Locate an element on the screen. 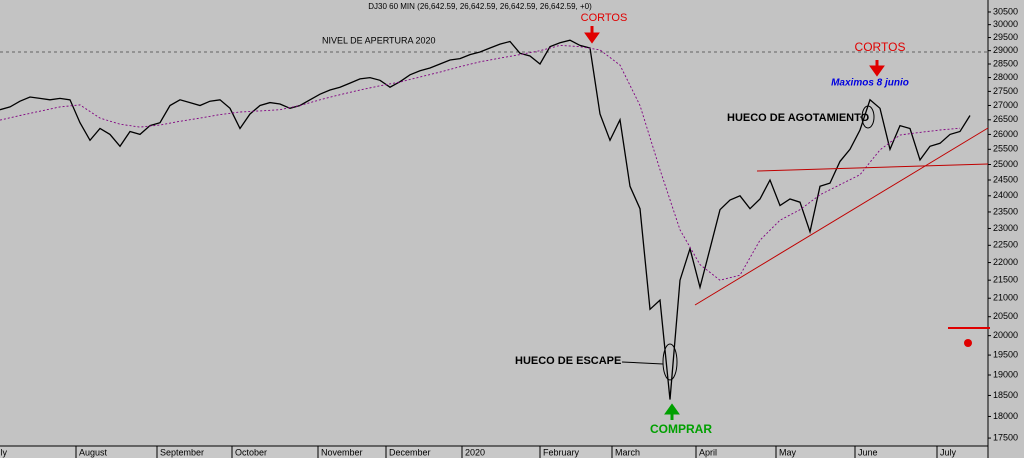  marker-dot is located at coordinates (968, 343).